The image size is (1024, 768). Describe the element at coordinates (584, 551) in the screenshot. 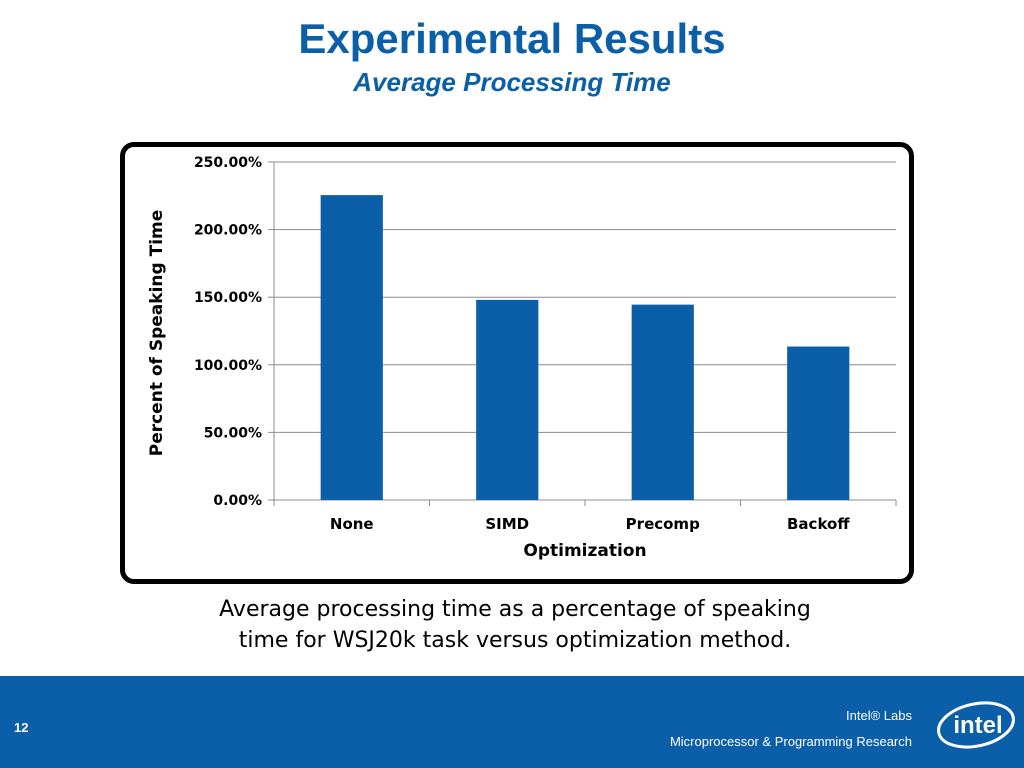

I see `x-axis-title: Optimization` at that location.